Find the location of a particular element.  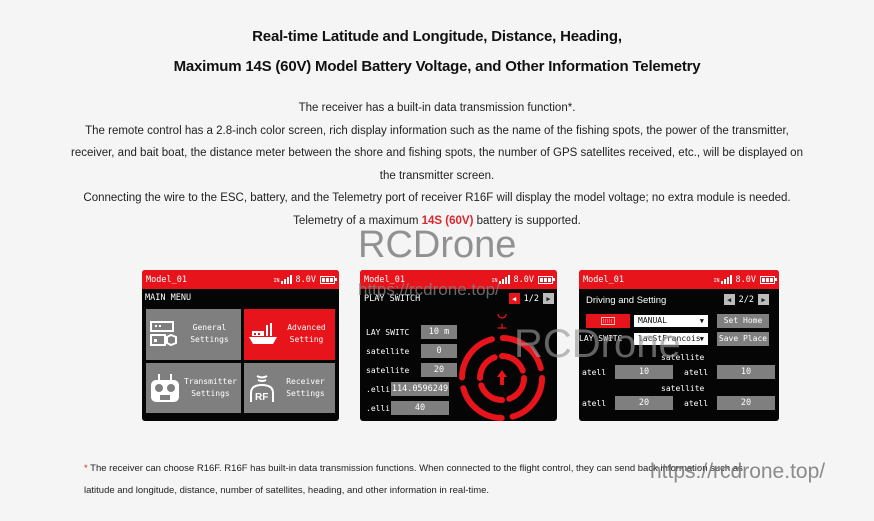

pager: ◀ 2/2 ▶ is located at coordinates (746, 299).